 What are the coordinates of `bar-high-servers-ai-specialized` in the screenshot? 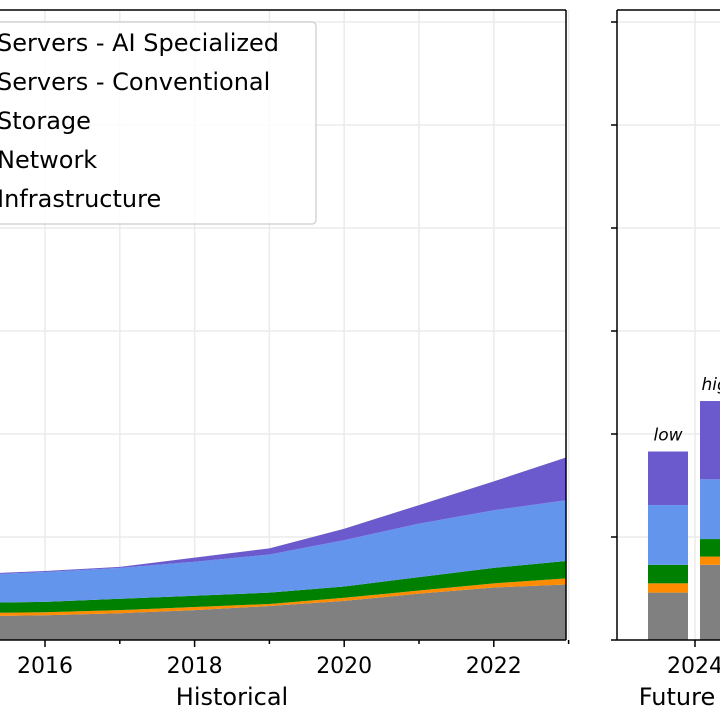 It's located at (710, 440).